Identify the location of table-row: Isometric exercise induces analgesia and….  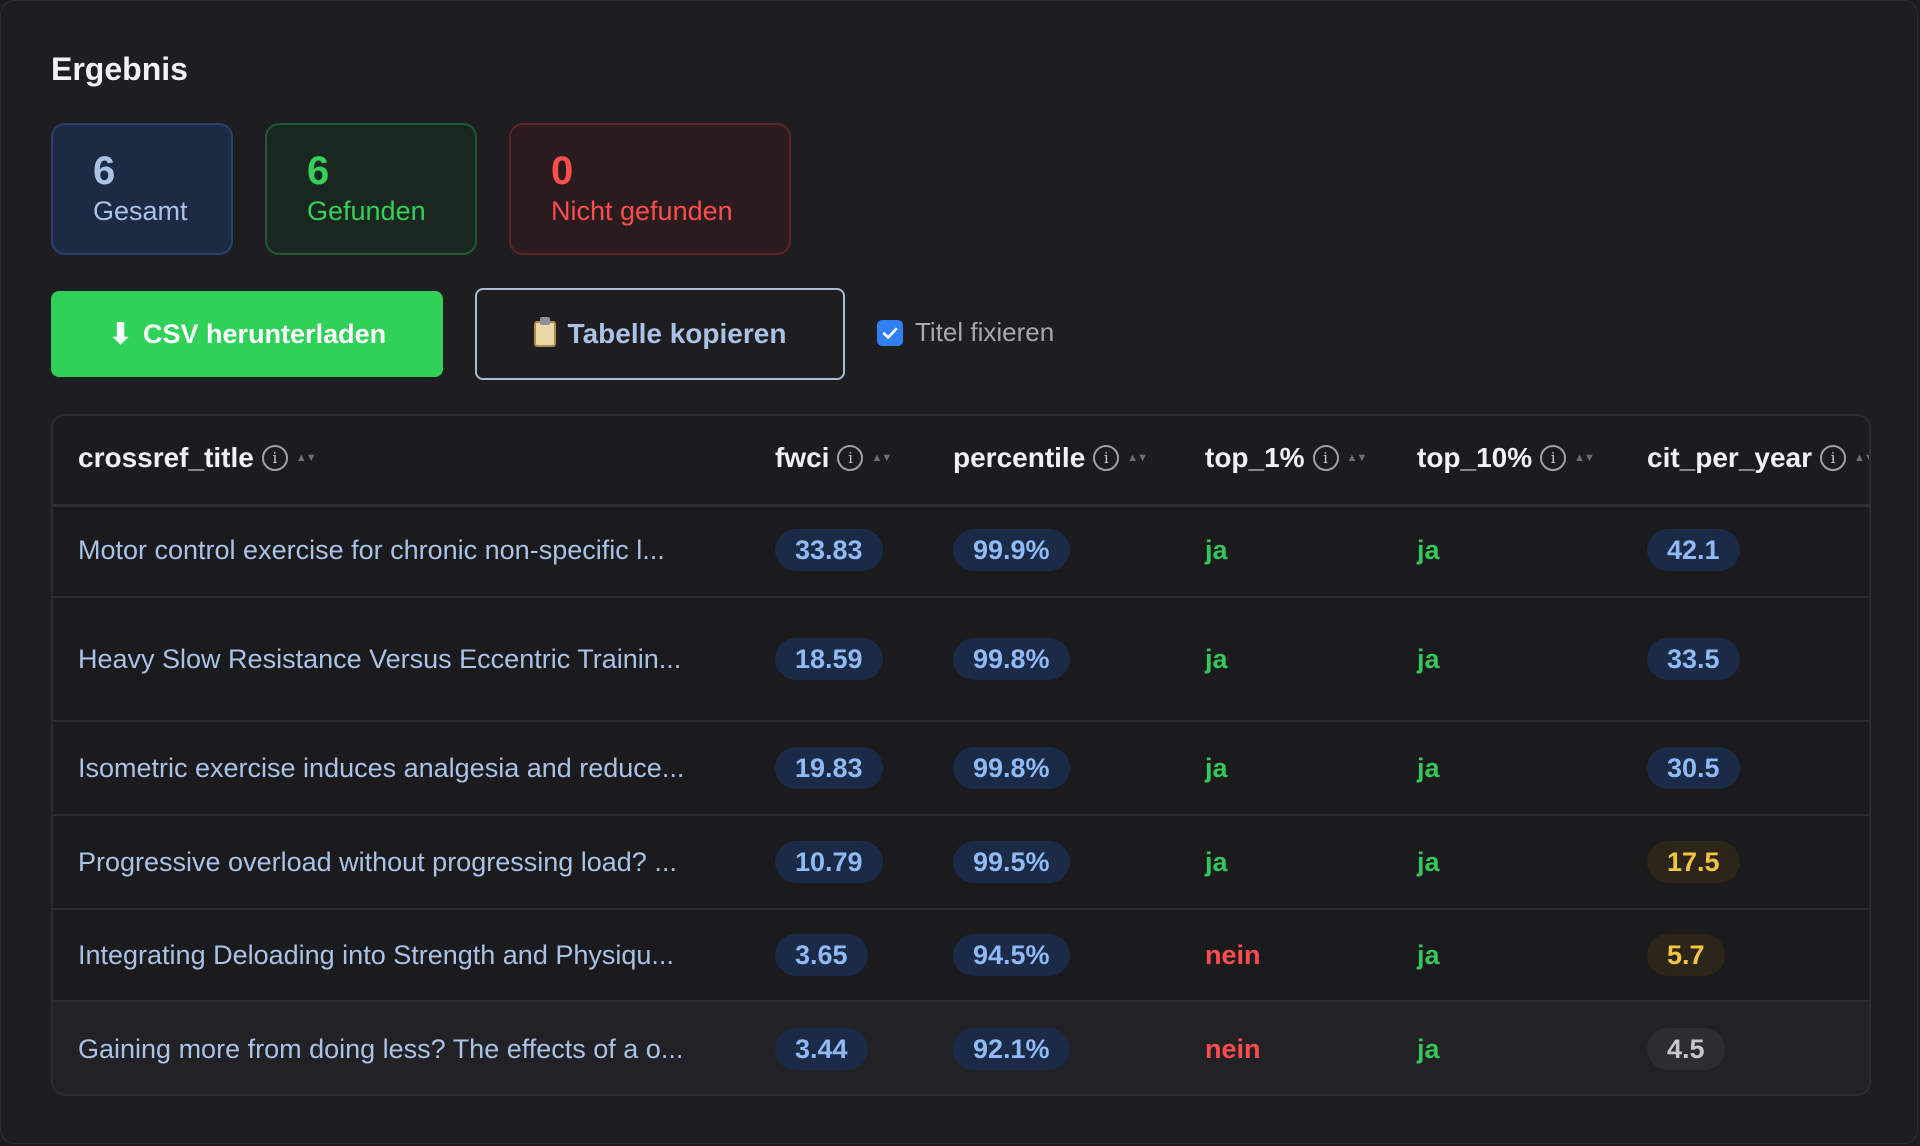
(961, 769).